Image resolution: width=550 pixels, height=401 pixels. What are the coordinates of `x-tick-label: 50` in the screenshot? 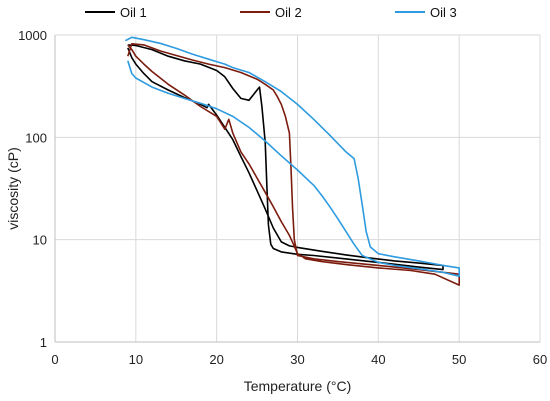 It's located at (459, 359).